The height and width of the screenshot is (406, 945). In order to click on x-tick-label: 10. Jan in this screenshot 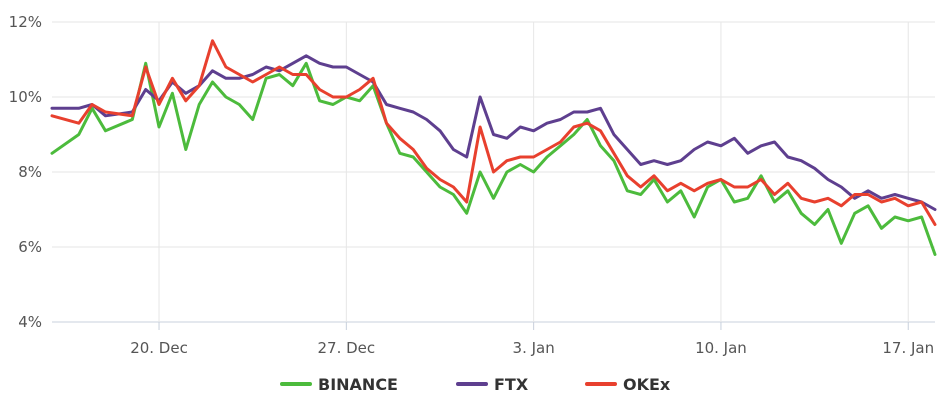, I will do `click(721, 348)`.